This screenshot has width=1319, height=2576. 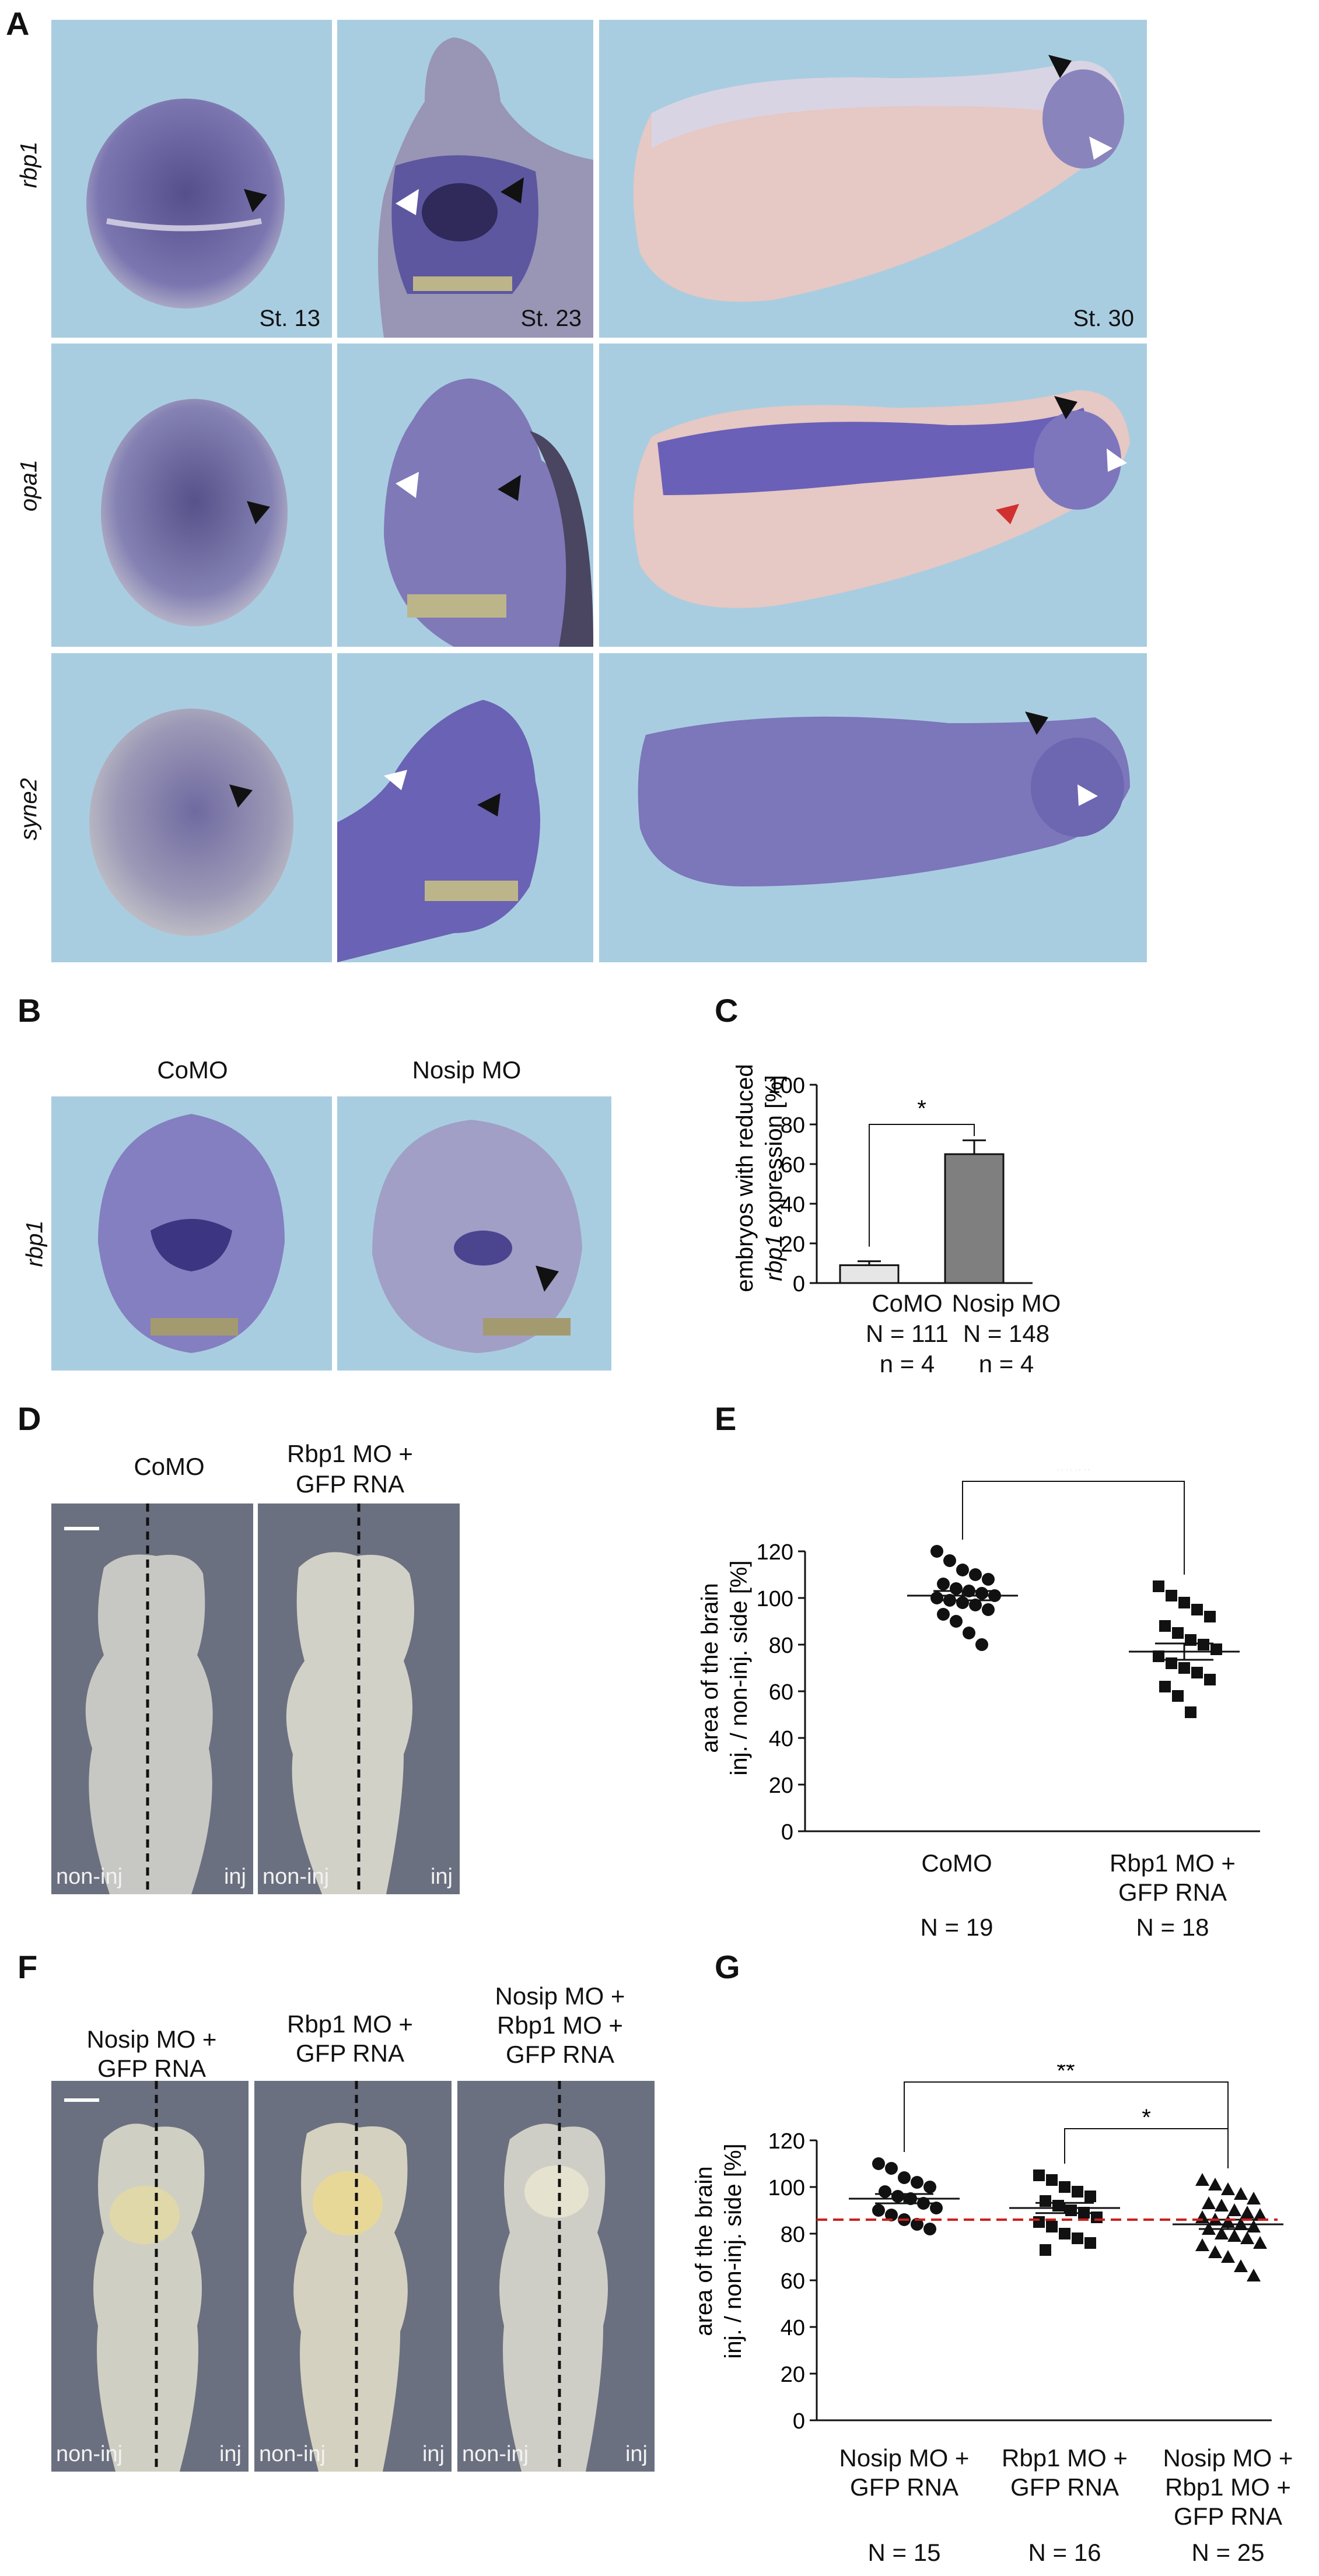 I want to click on category-label-g3-line3: GFP RNA, so click(x=1228, y=2516).